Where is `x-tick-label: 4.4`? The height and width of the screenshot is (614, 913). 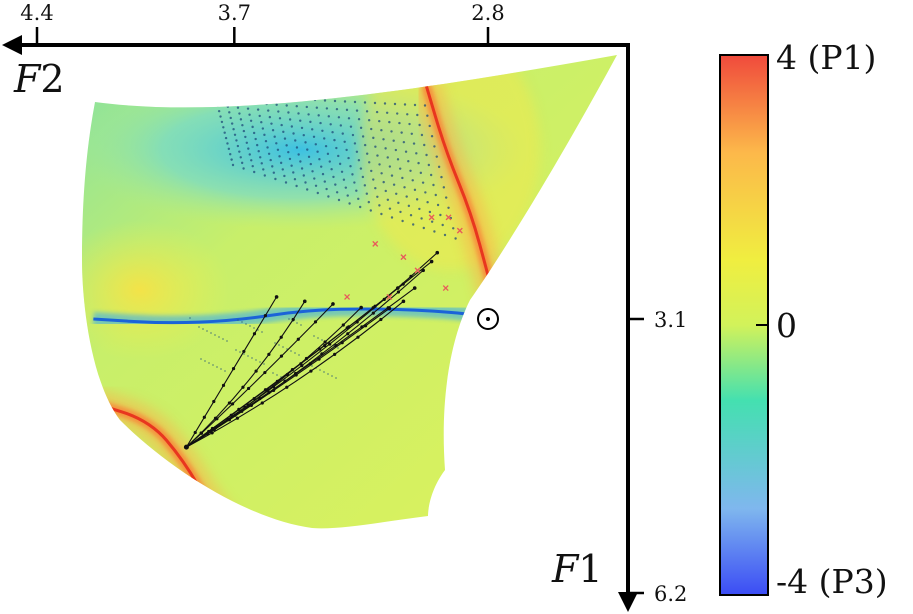 x-tick-label: 4.4 is located at coordinates (36, 13).